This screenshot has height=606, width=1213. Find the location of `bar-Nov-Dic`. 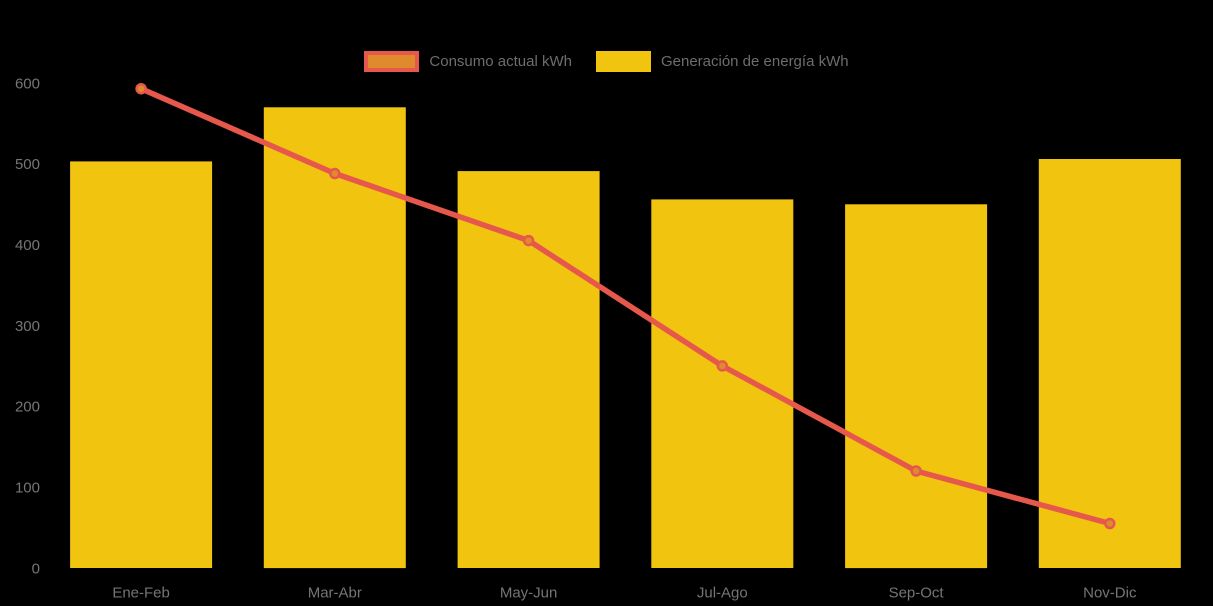

bar-Nov-Dic is located at coordinates (1109, 363).